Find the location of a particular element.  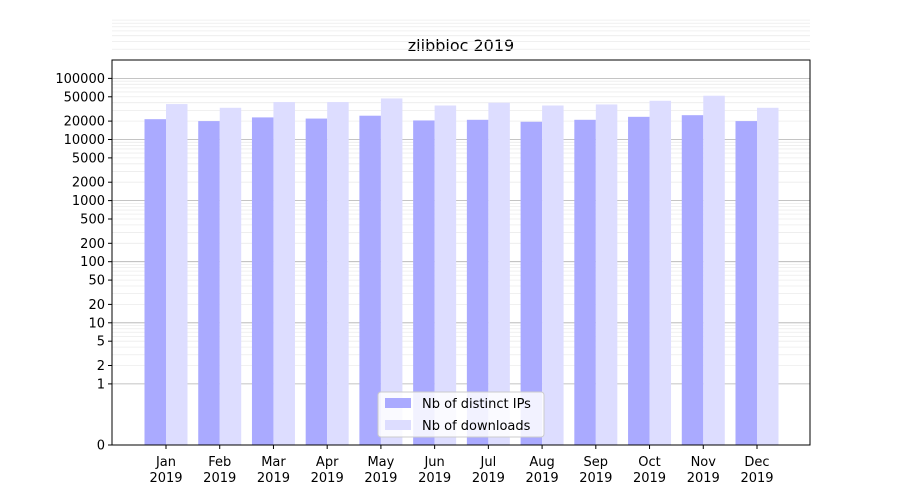

x-tick-label: Jan 2019 is located at coordinates (165, 470).